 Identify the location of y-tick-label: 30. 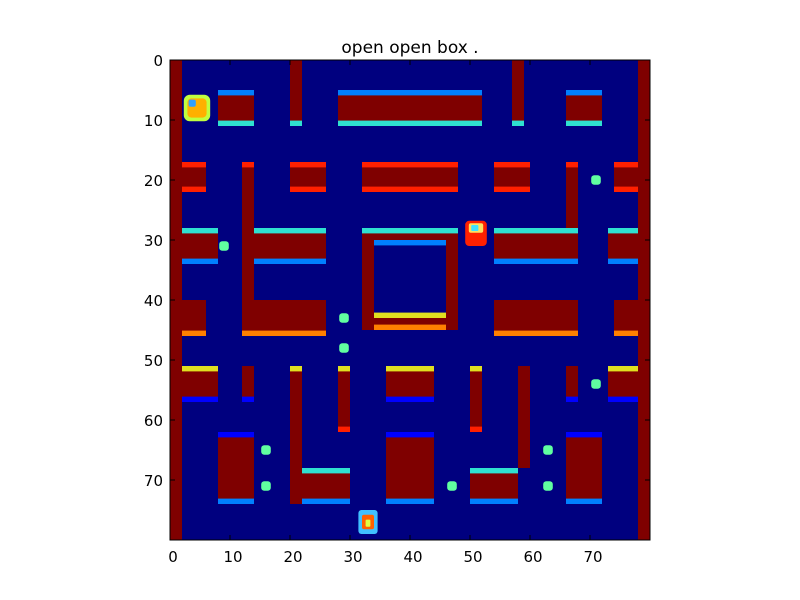
(153, 241).